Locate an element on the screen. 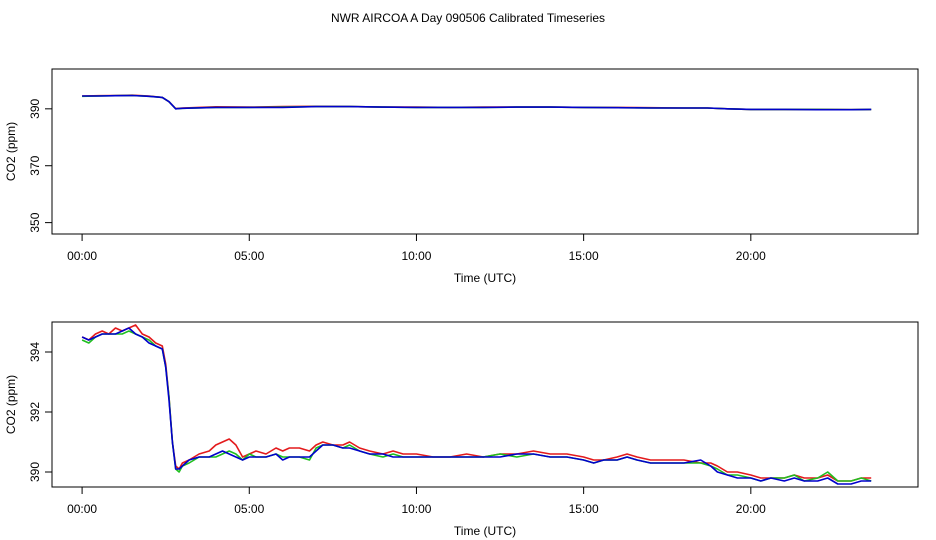 The image size is (936, 540). y-tick-label: 394 is located at coordinates (35, 352).